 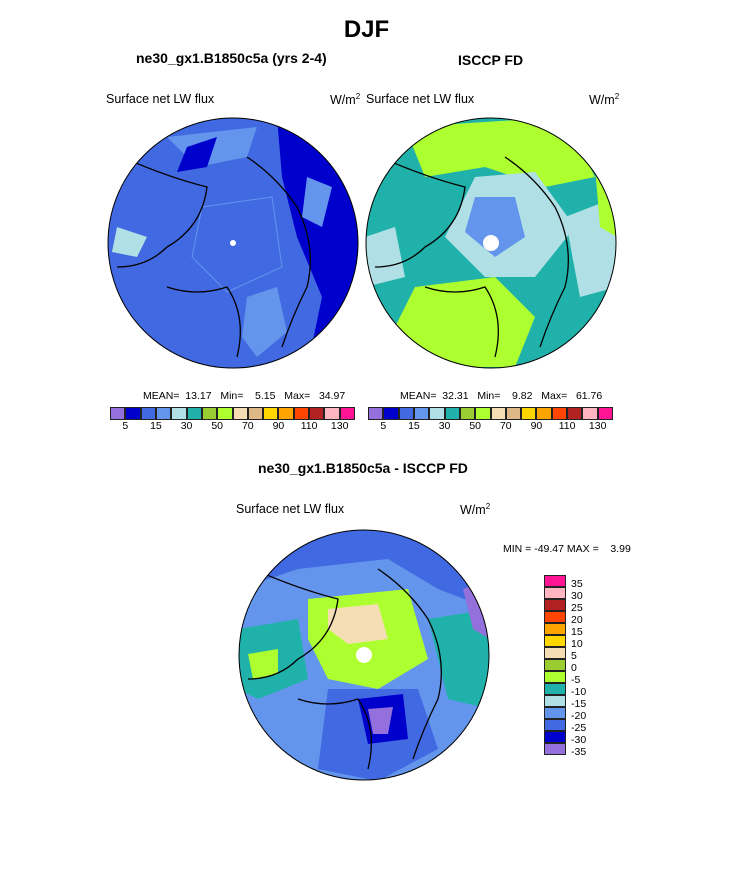 What do you see at coordinates (579, 704) in the screenshot?
I see `colorbar-label: -15` at bounding box center [579, 704].